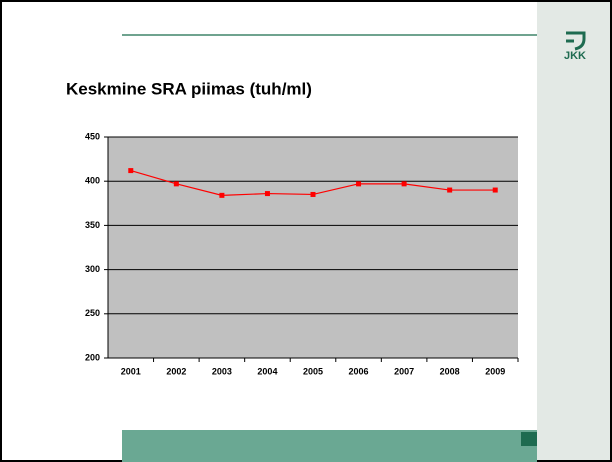  I want to click on y-tick-label: 250, so click(92, 313).